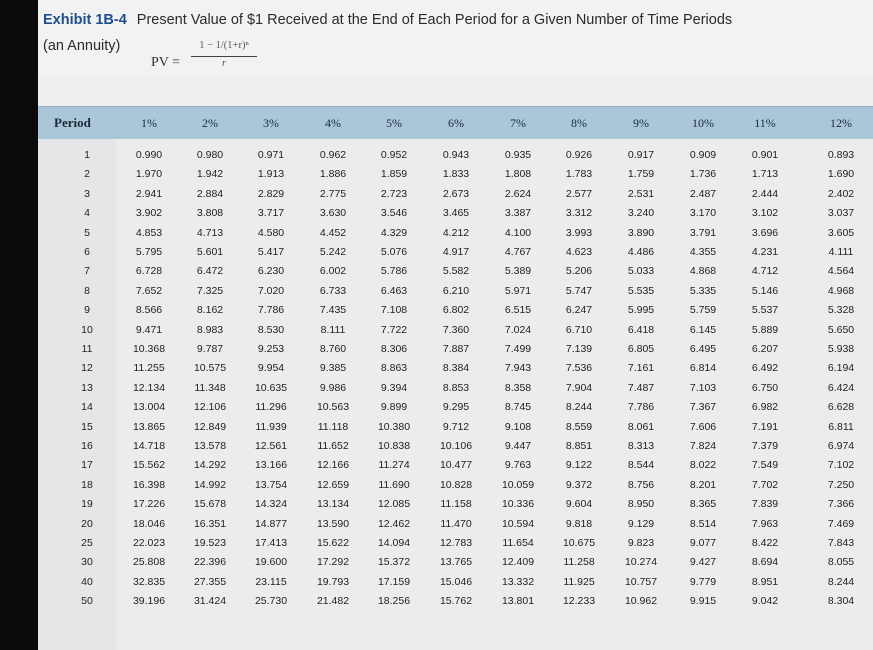 The image size is (873, 650). Describe the element at coordinates (394, 123) in the screenshot. I see `rate-column-header: 5%` at that location.